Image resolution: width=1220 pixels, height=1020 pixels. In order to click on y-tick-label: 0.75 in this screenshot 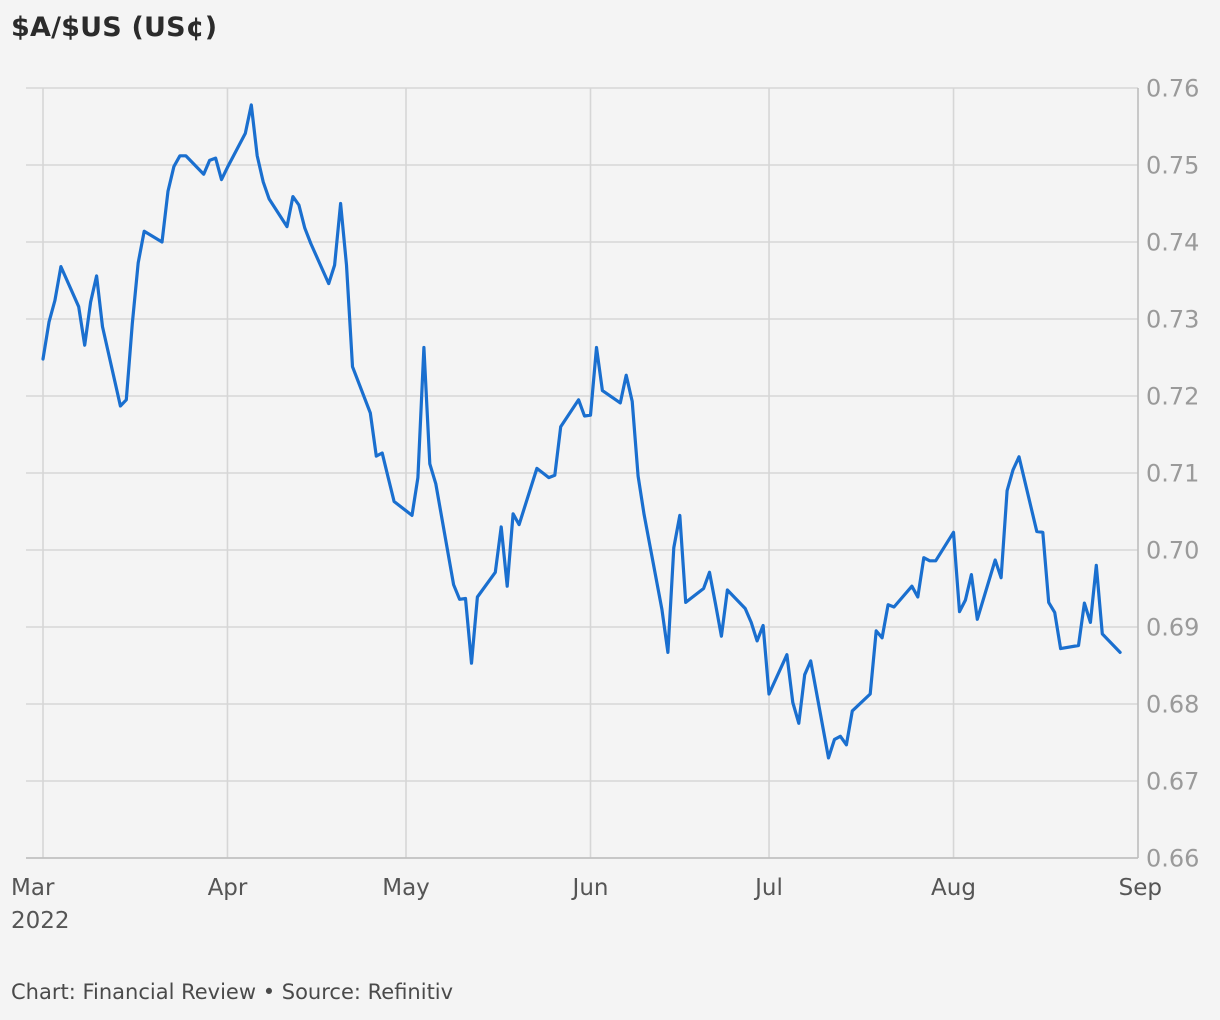, I will do `click(1172, 166)`.